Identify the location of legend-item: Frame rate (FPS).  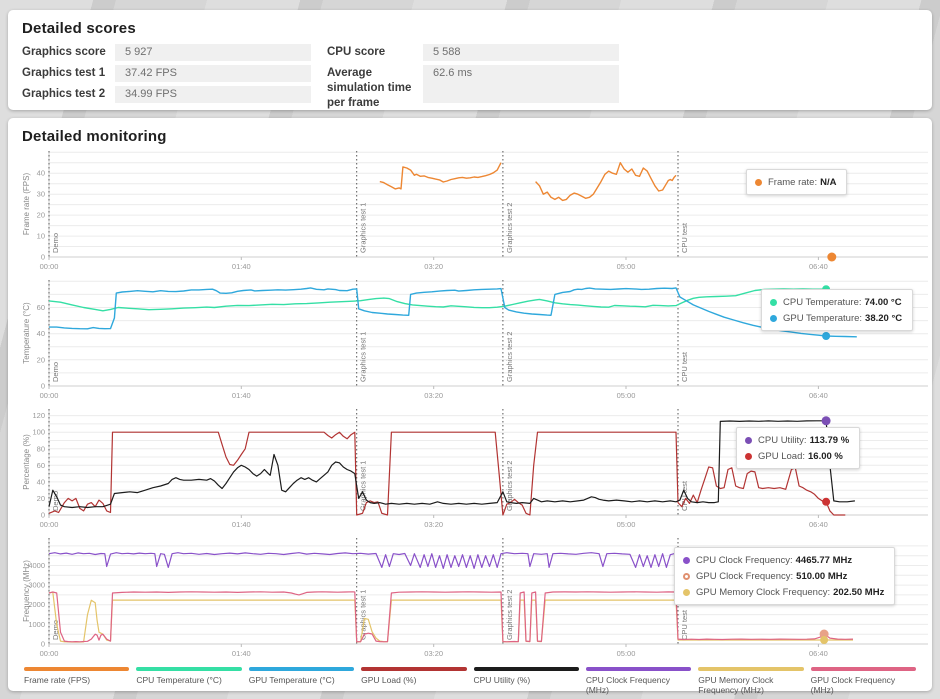
(77, 681).